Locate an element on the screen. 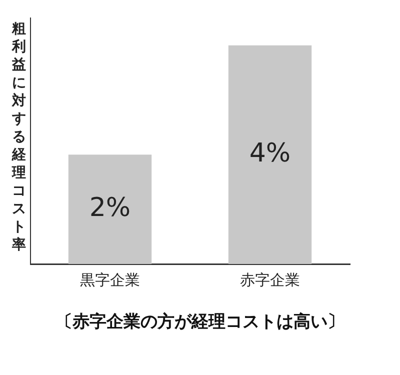 This screenshot has width=400, height=375. text: 〔赤字企業の方が経理コストは高い〕 is located at coordinates (200, 322).